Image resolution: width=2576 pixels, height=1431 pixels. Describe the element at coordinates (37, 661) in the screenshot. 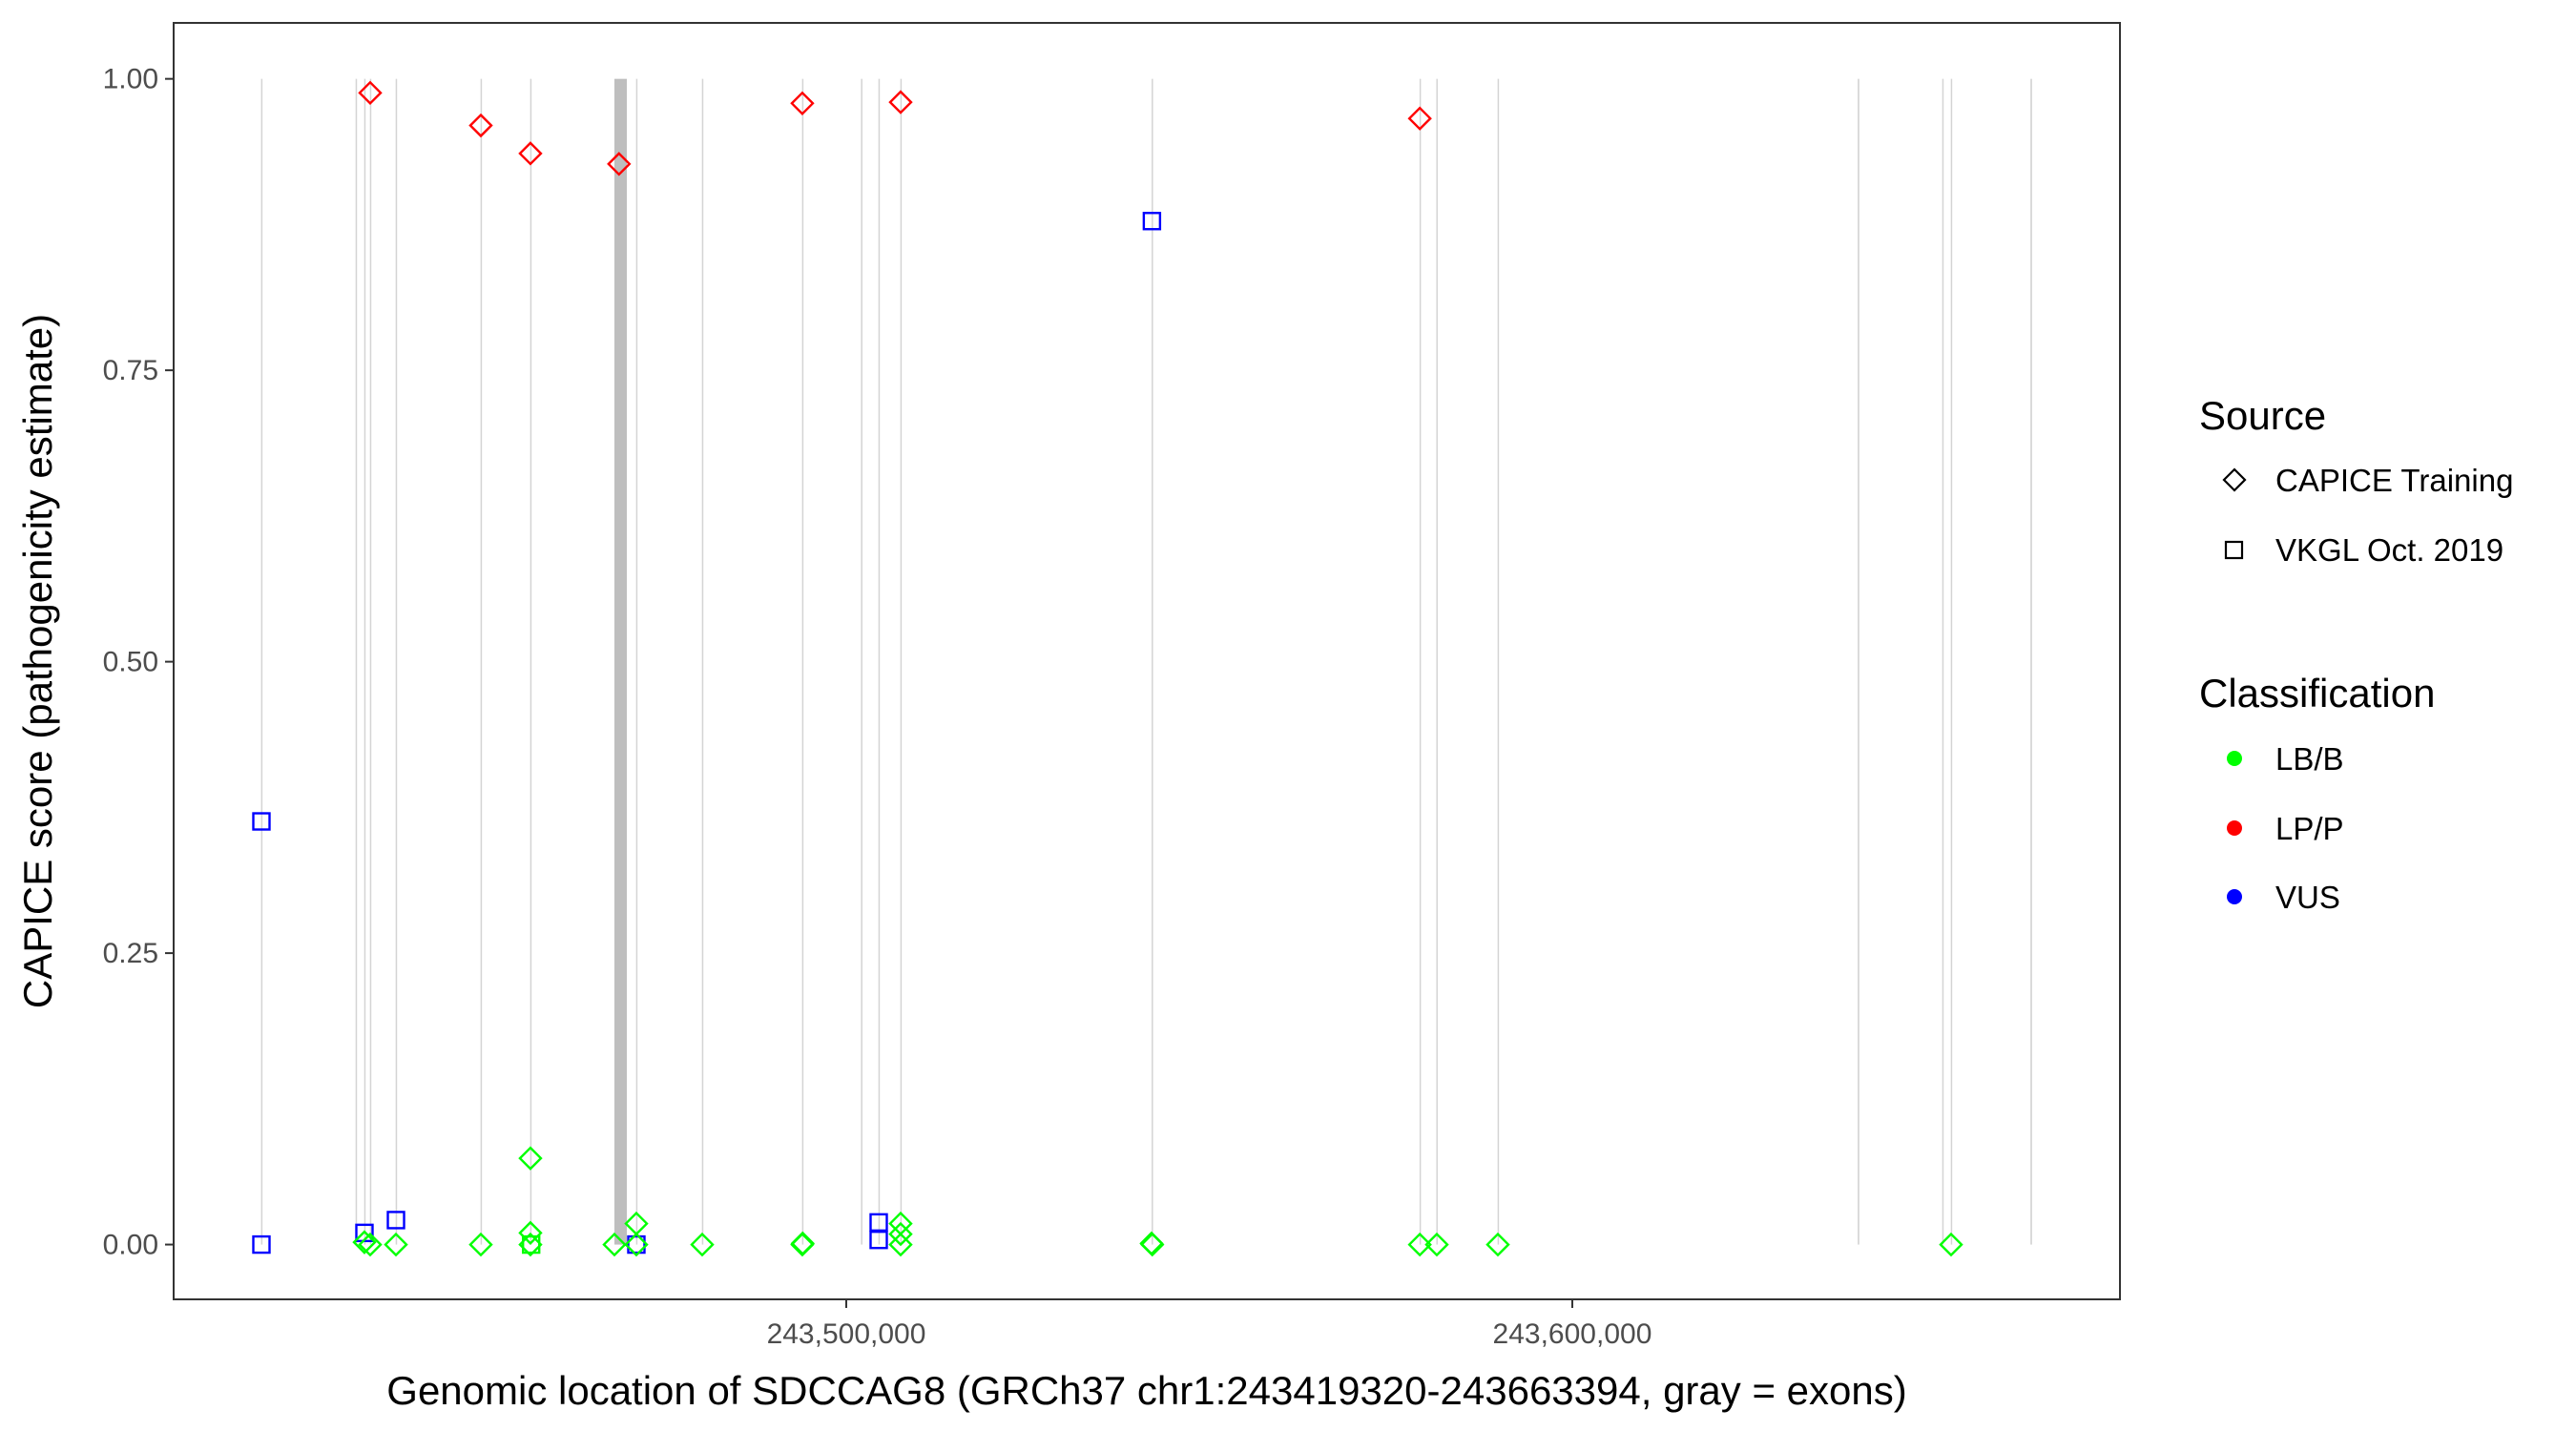

I see `y-axis-title: CAPICE score (pathogenicity estimate)` at that location.